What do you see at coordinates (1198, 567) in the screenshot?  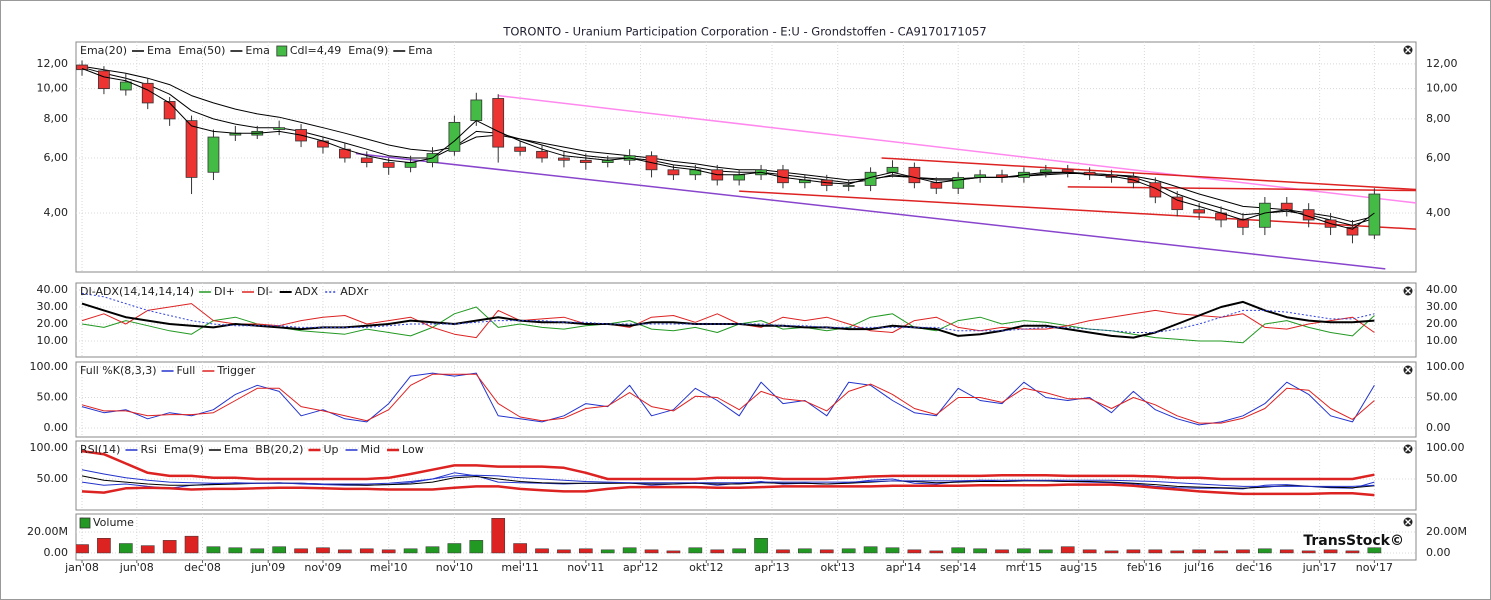 I see `x-tick-label: jul'16` at bounding box center [1198, 567].